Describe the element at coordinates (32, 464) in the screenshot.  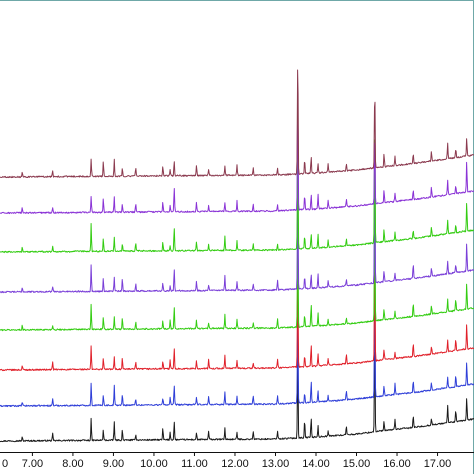
I see `x-tick-label: 7.00` at that location.